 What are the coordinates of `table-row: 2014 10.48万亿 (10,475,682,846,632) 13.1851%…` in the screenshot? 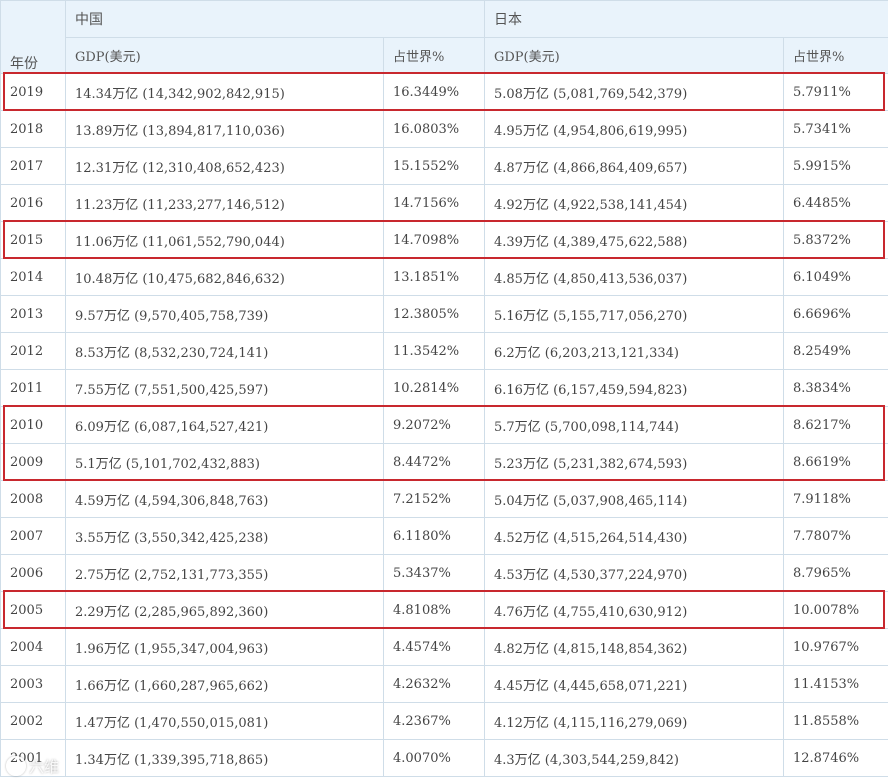 It's located at (444, 277).